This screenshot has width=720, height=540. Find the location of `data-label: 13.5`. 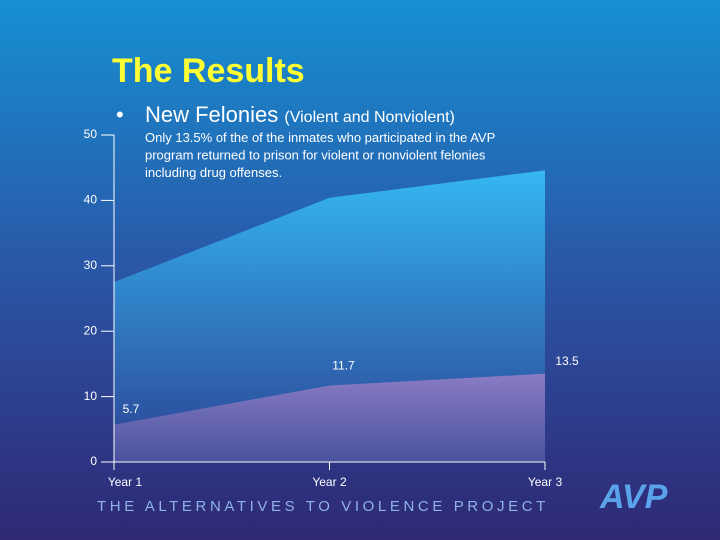

data-label: 13.5 is located at coordinates (567, 361).